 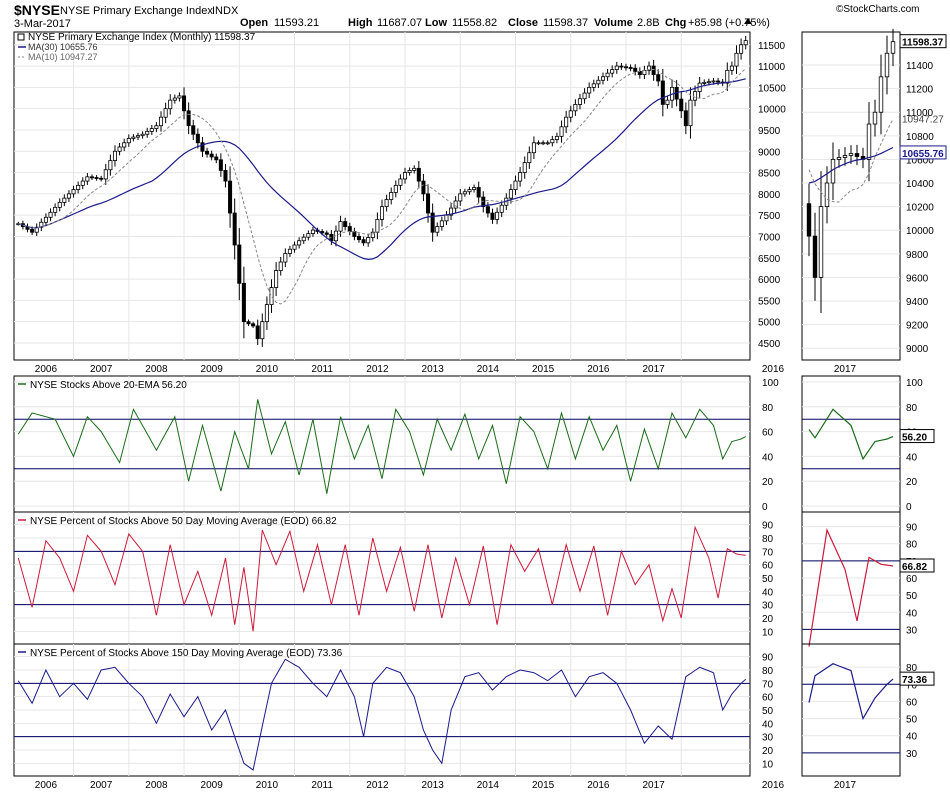 I want to click on ma30-tag-box, so click(x=923, y=152).